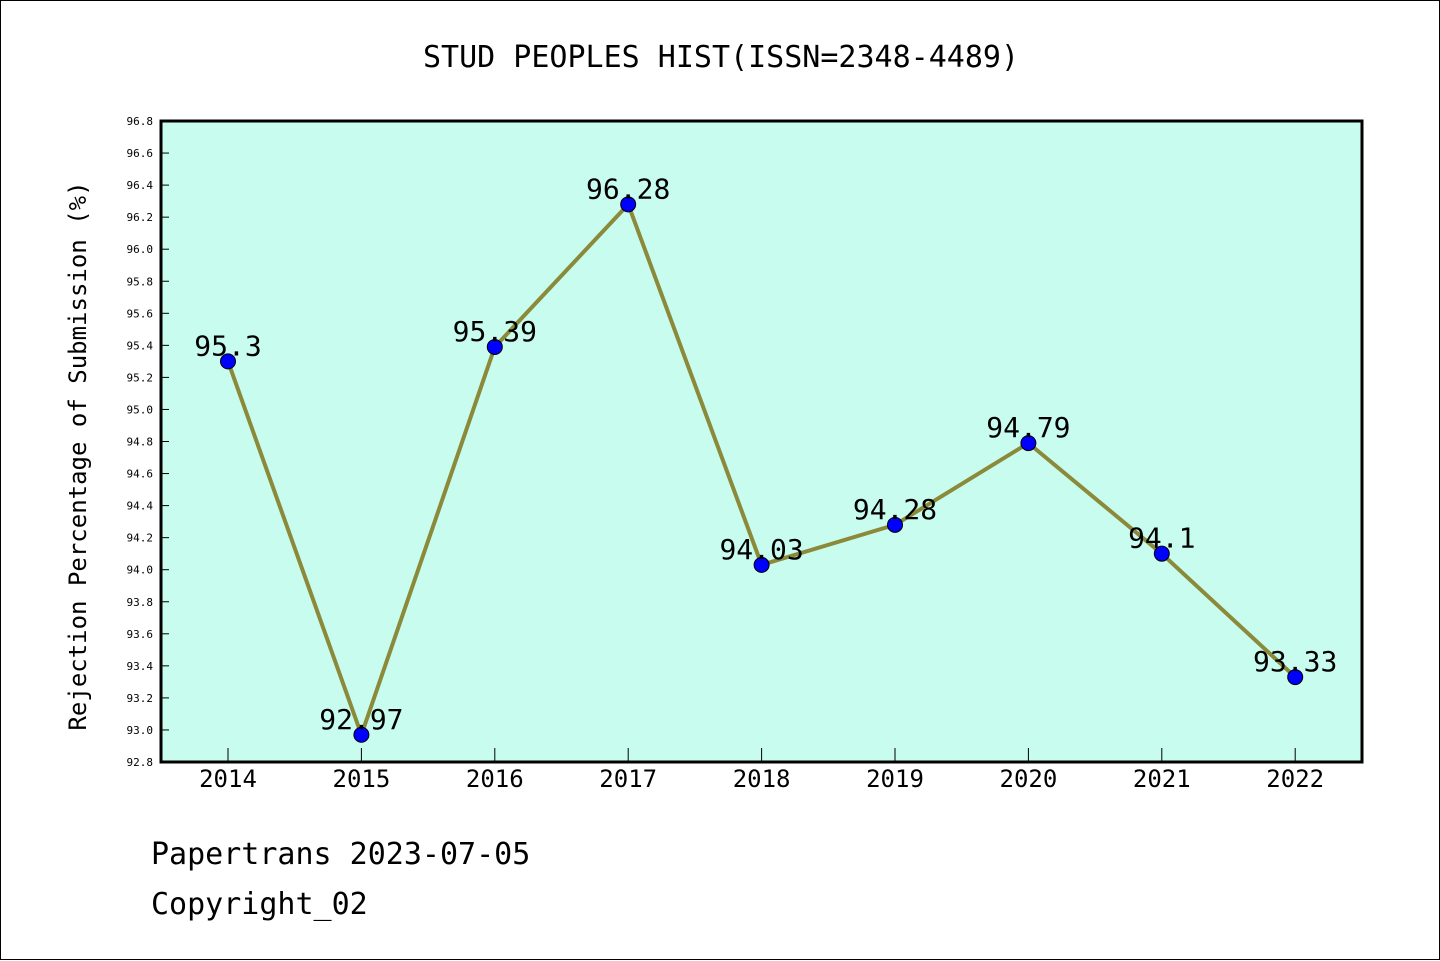 Image resolution: width=1440 pixels, height=961 pixels. What do you see at coordinates (1162, 779) in the screenshot?
I see `x-tick-label: 2021` at bounding box center [1162, 779].